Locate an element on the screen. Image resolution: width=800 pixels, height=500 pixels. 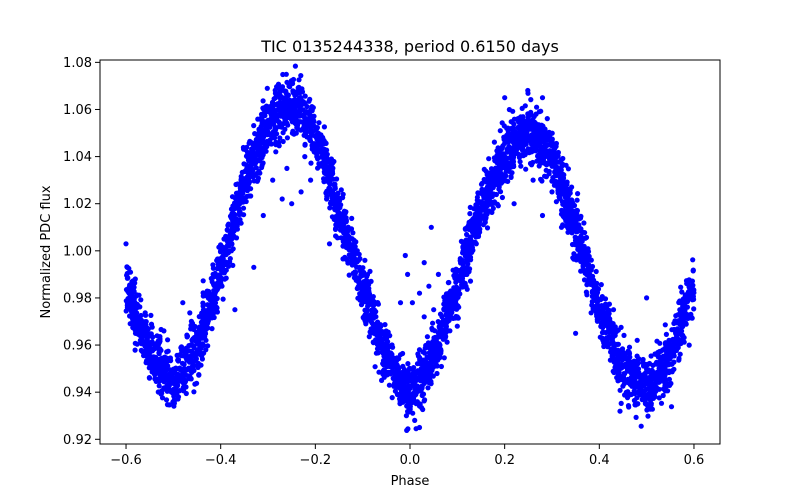
x-tick-label: 0.4 is located at coordinates (599, 460).